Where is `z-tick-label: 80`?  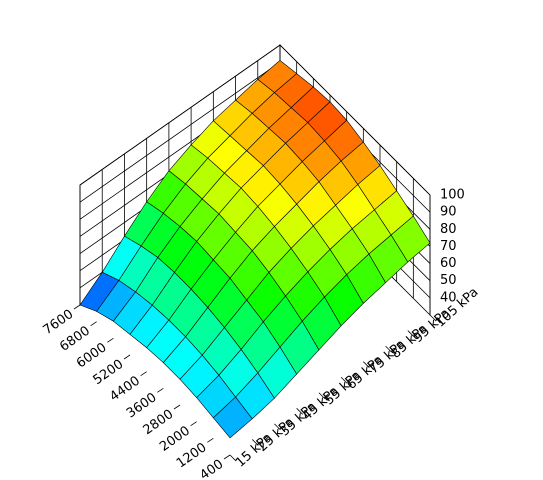
z-tick-label: 80 is located at coordinates (448, 229).